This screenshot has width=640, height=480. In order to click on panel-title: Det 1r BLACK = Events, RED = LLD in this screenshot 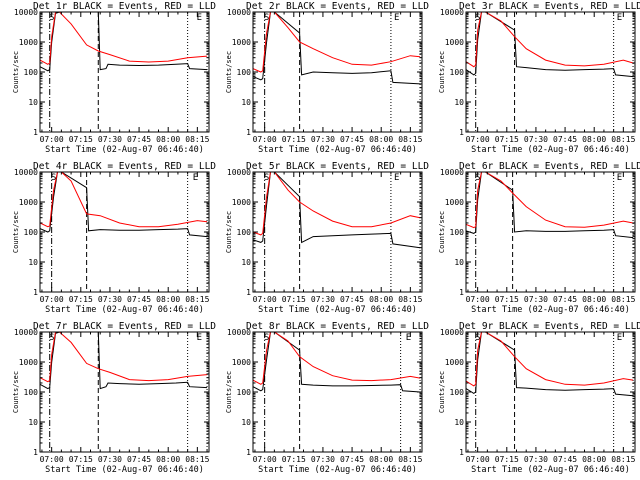, I will do `click(124, 6)`.